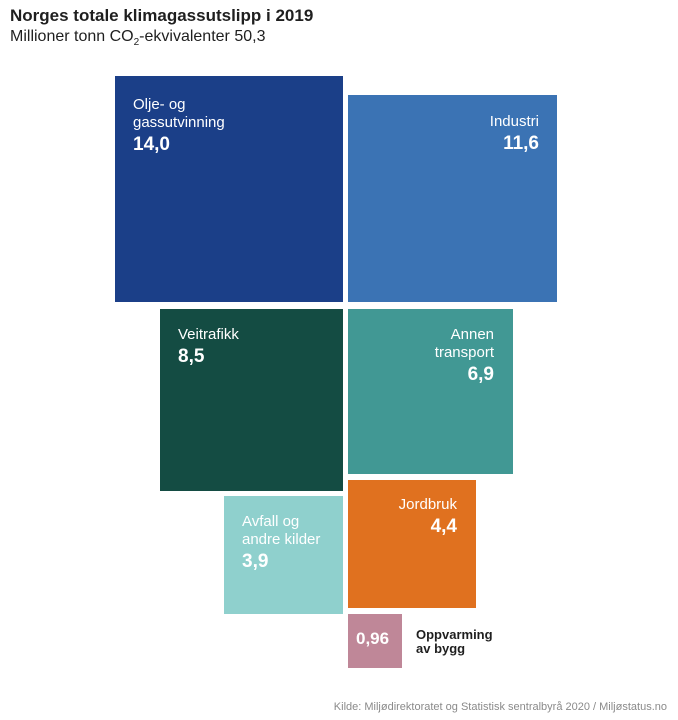 This screenshot has width=678, height=720. What do you see at coordinates (229, 189) in the screenshot?
I see `treemap-box-olje-og-gassutvinning: Olje- og gassutvinning 14,0` at bounding box center [229, 189].